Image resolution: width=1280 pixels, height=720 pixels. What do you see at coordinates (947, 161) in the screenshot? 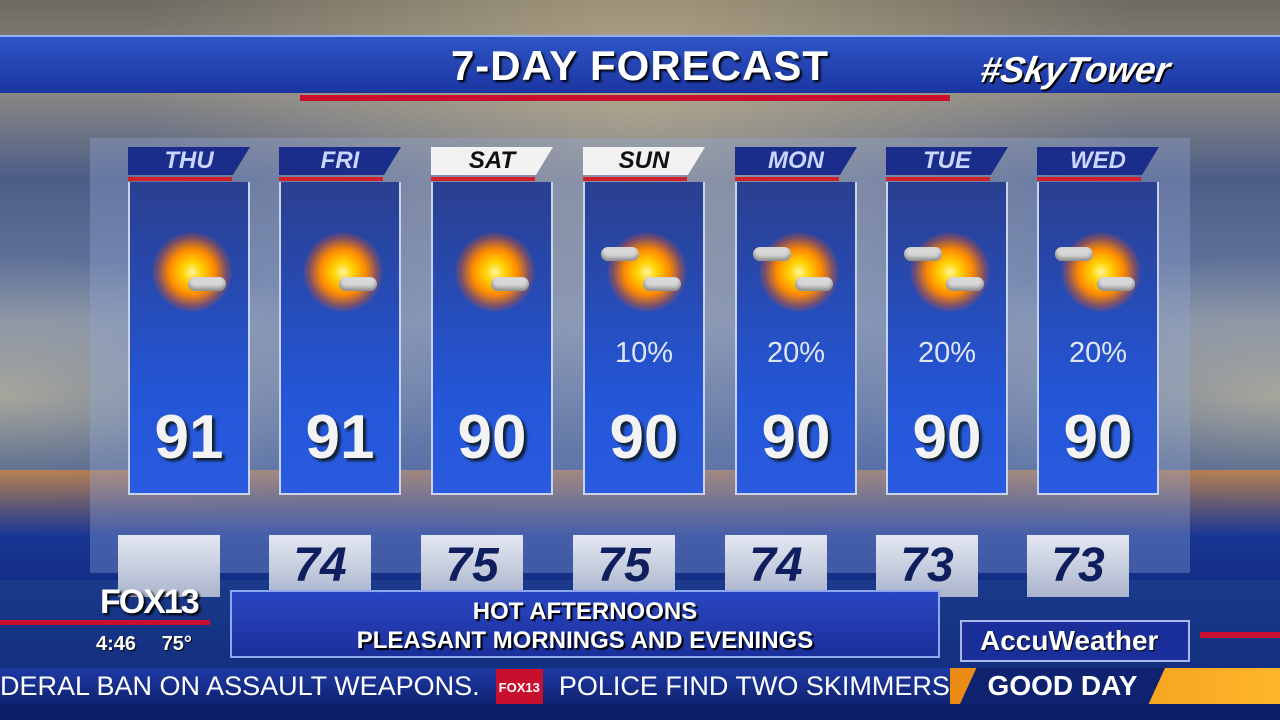
I see `day-label: TUE` at bounding box center [947, 161].